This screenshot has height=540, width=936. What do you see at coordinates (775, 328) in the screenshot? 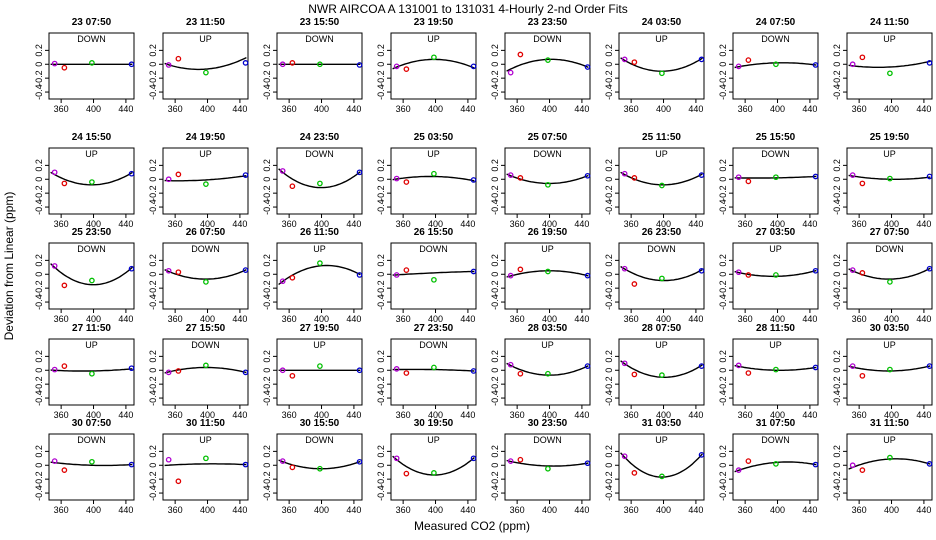
I see `panel-label: 28 11:50` at bounding box center [775, 328].